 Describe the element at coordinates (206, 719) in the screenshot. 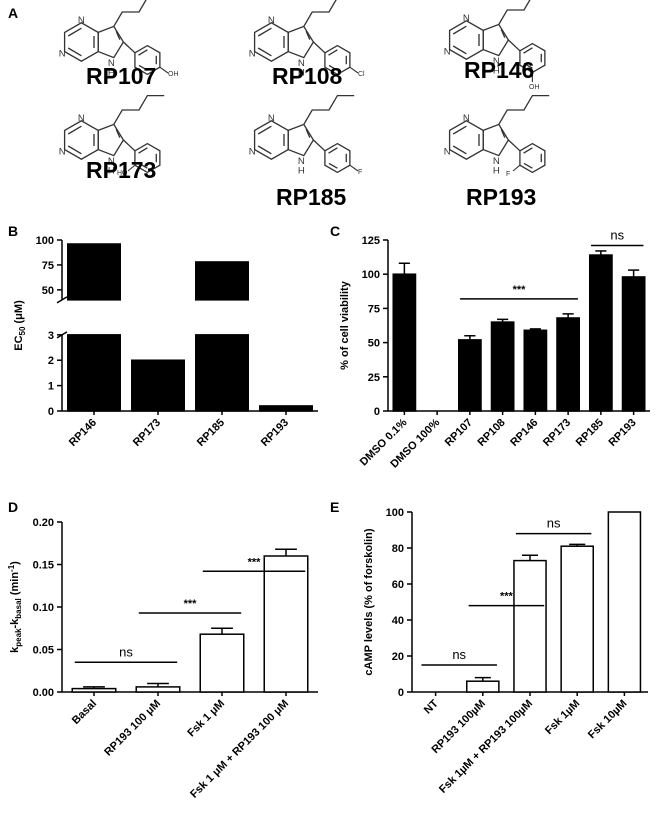

I see `x-tick-label: Fsk 1 μM` at that location.